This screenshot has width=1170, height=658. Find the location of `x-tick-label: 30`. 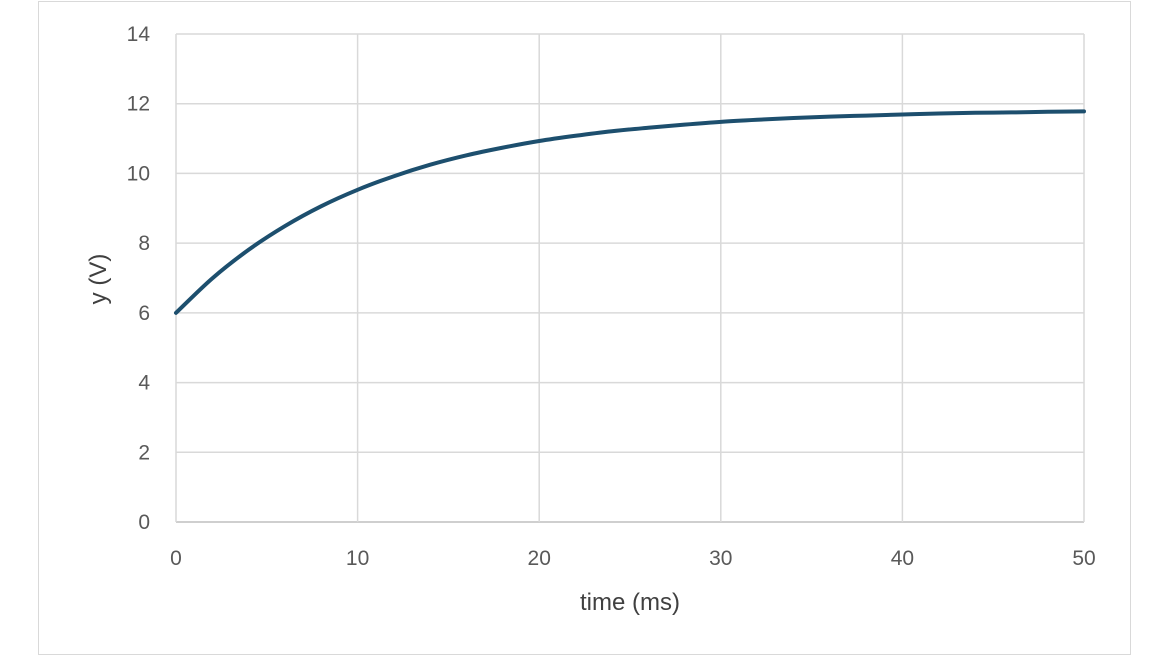

x-tick-label: 30 is located at coordinates (720, 558).